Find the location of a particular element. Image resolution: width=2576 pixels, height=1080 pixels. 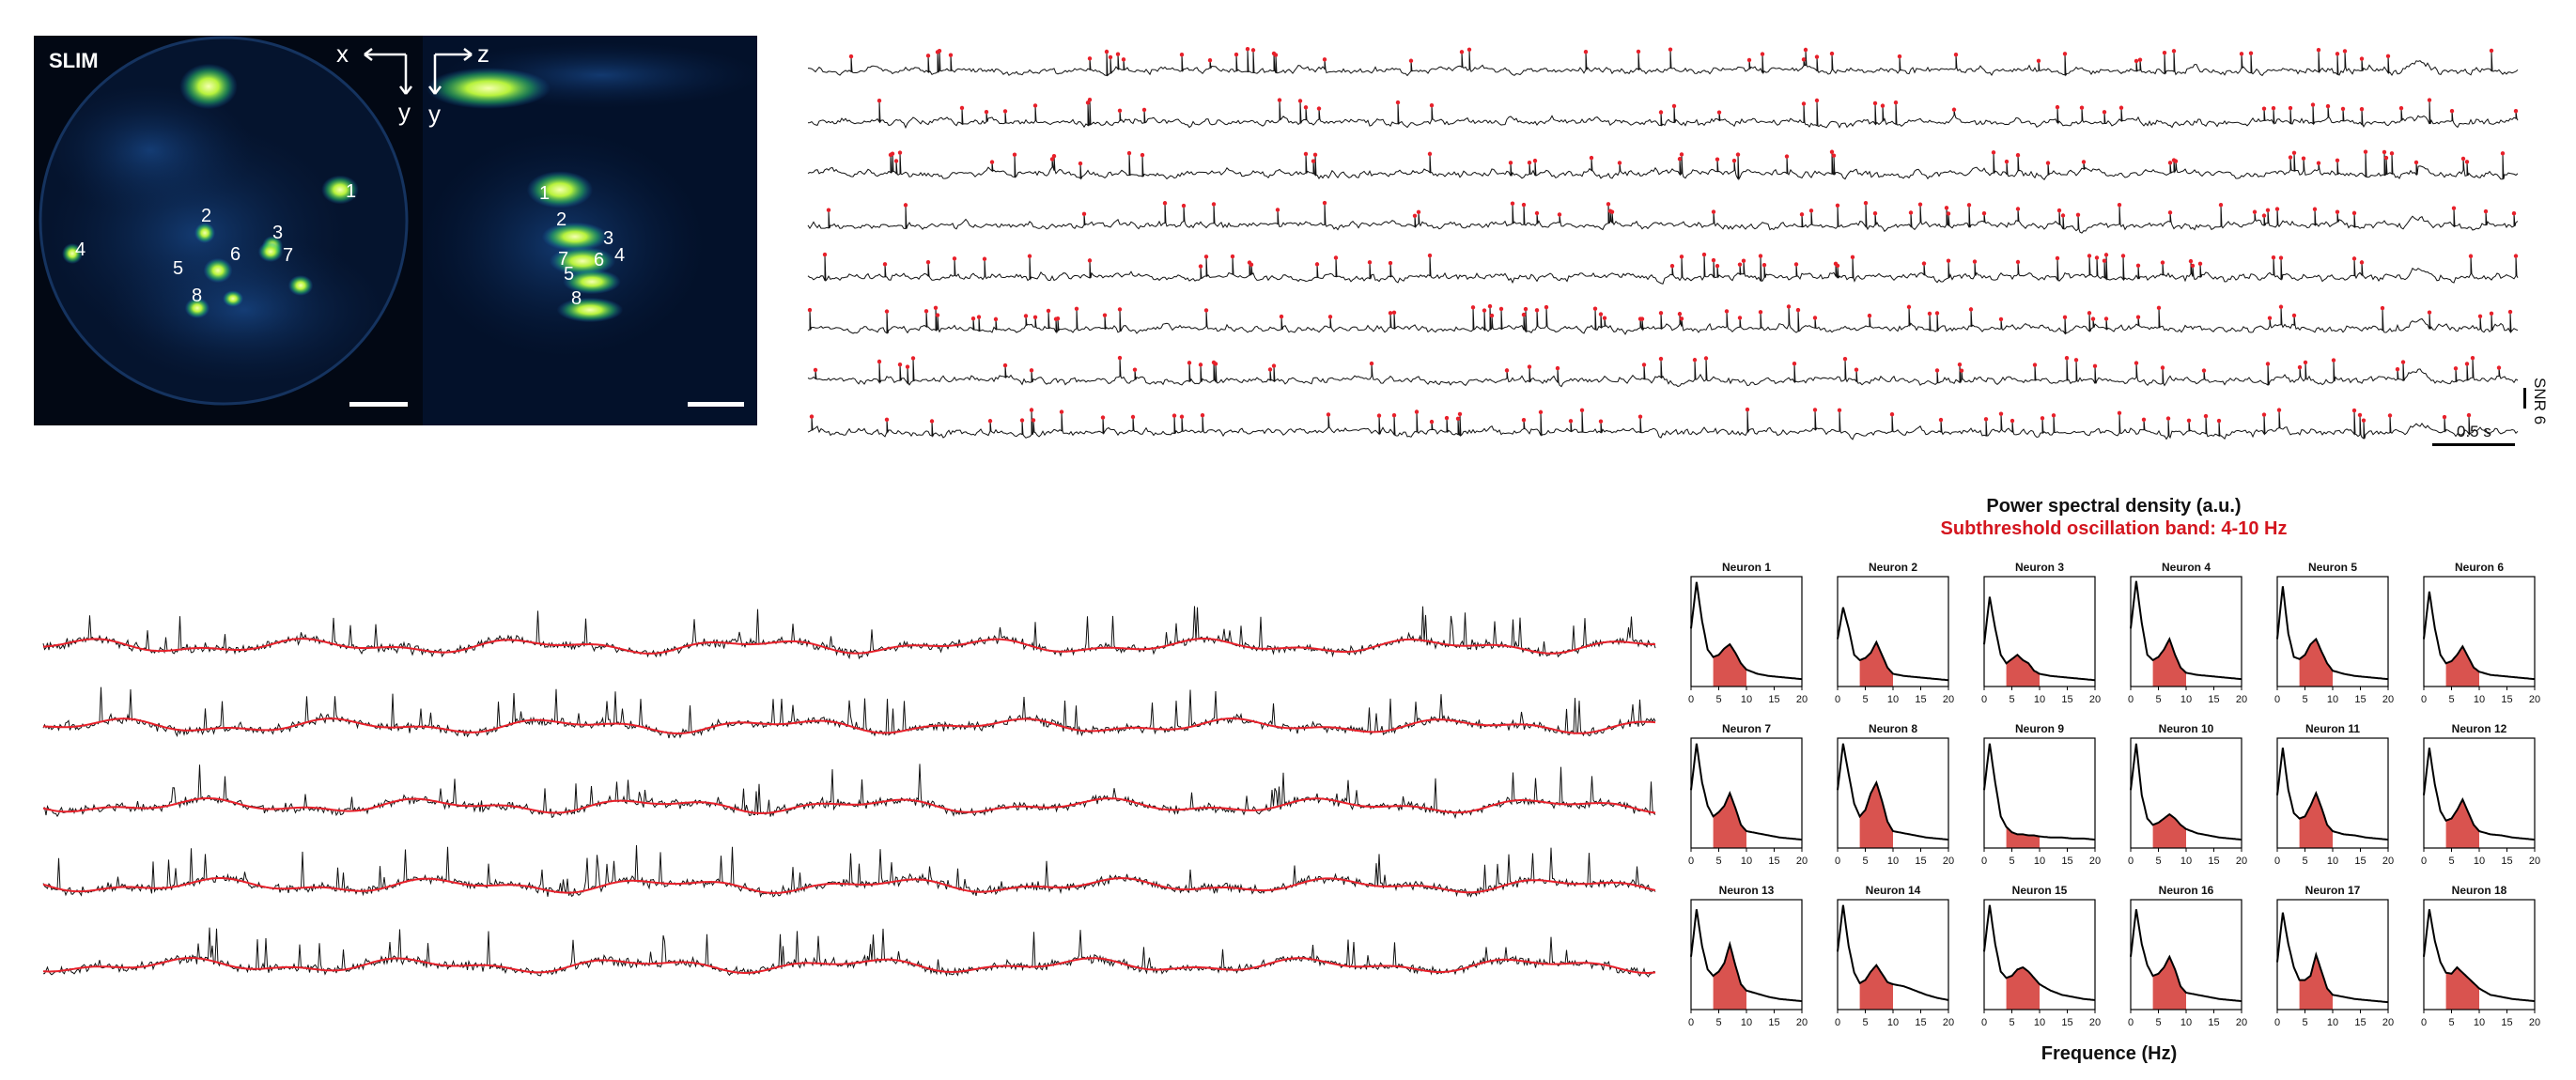

spike-trace-line is located at coordinates (1663, 269).